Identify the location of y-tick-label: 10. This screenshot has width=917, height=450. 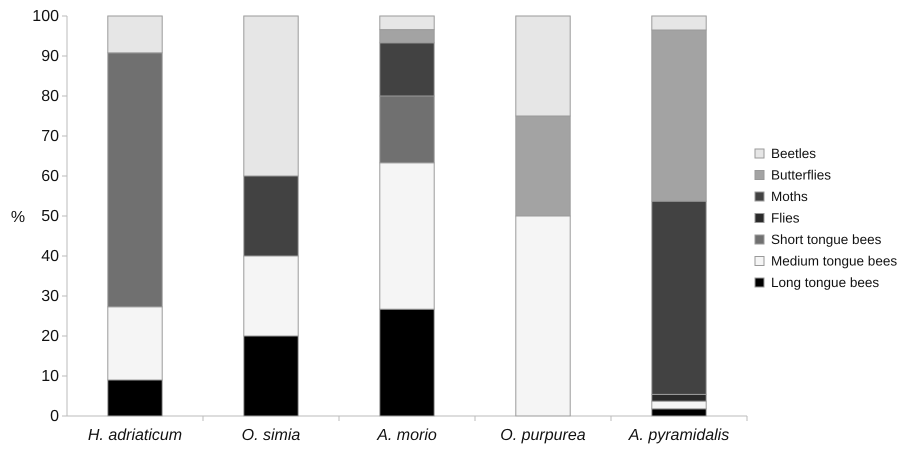
(50, 377).